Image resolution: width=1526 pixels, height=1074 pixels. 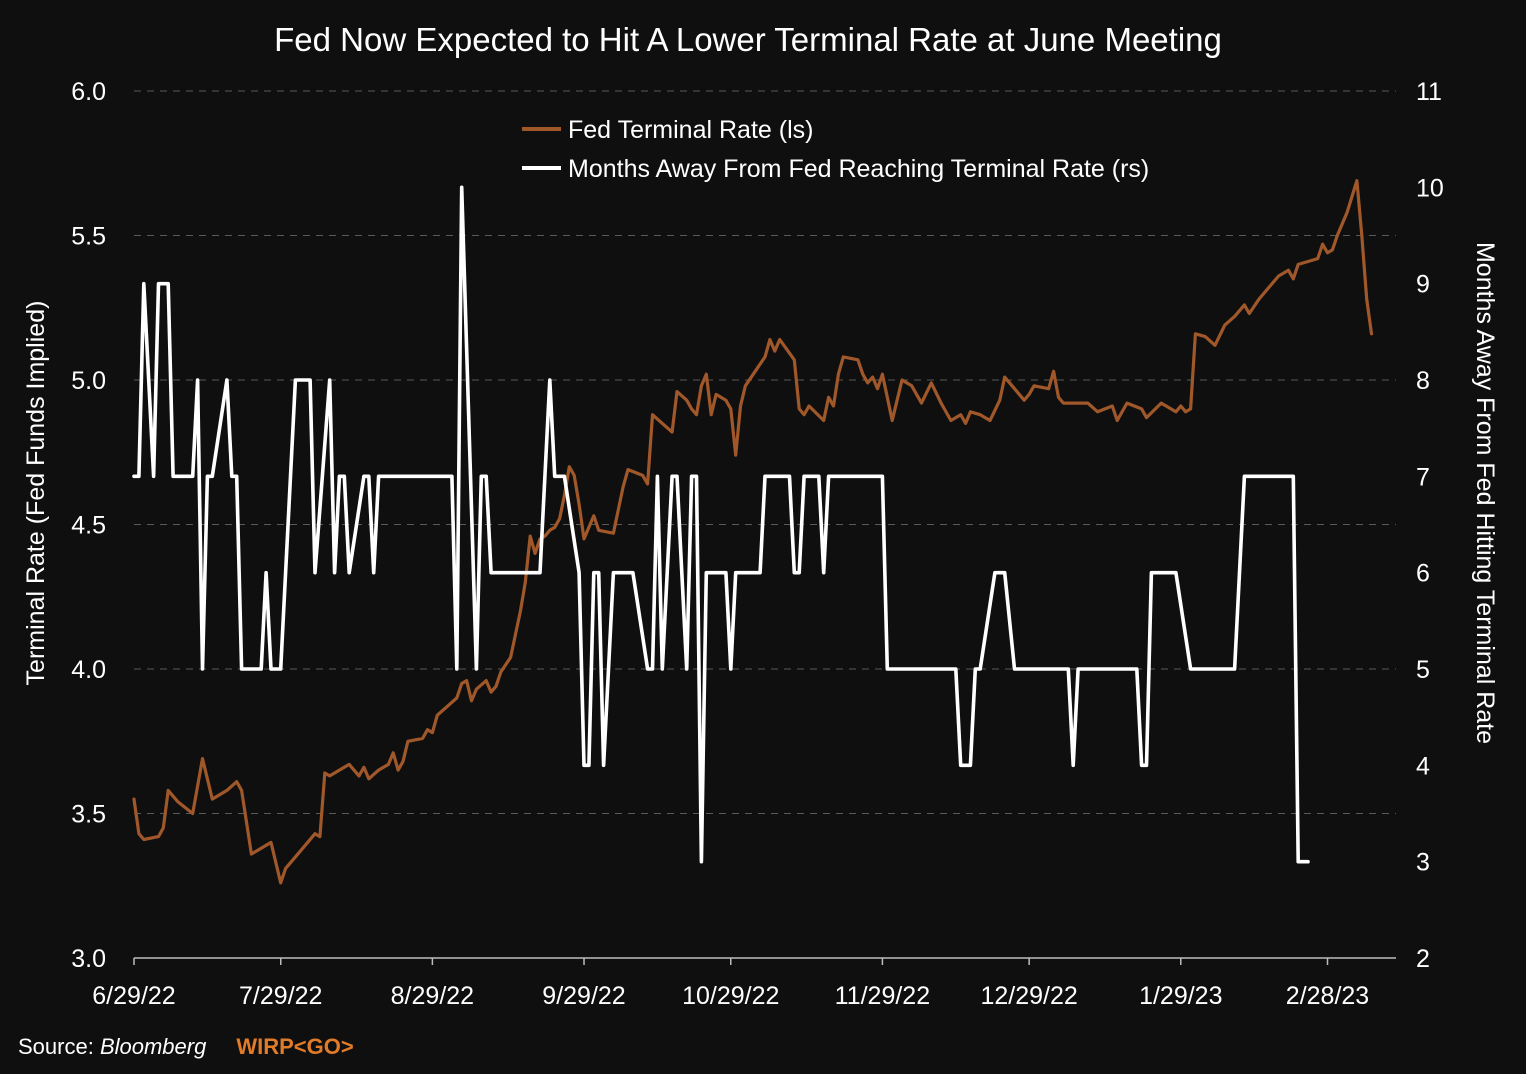 What do you see at coordinates (1423, 766) in the screenshot?
I see `right-tick-label: 4` at bounding box center [1423, 766].